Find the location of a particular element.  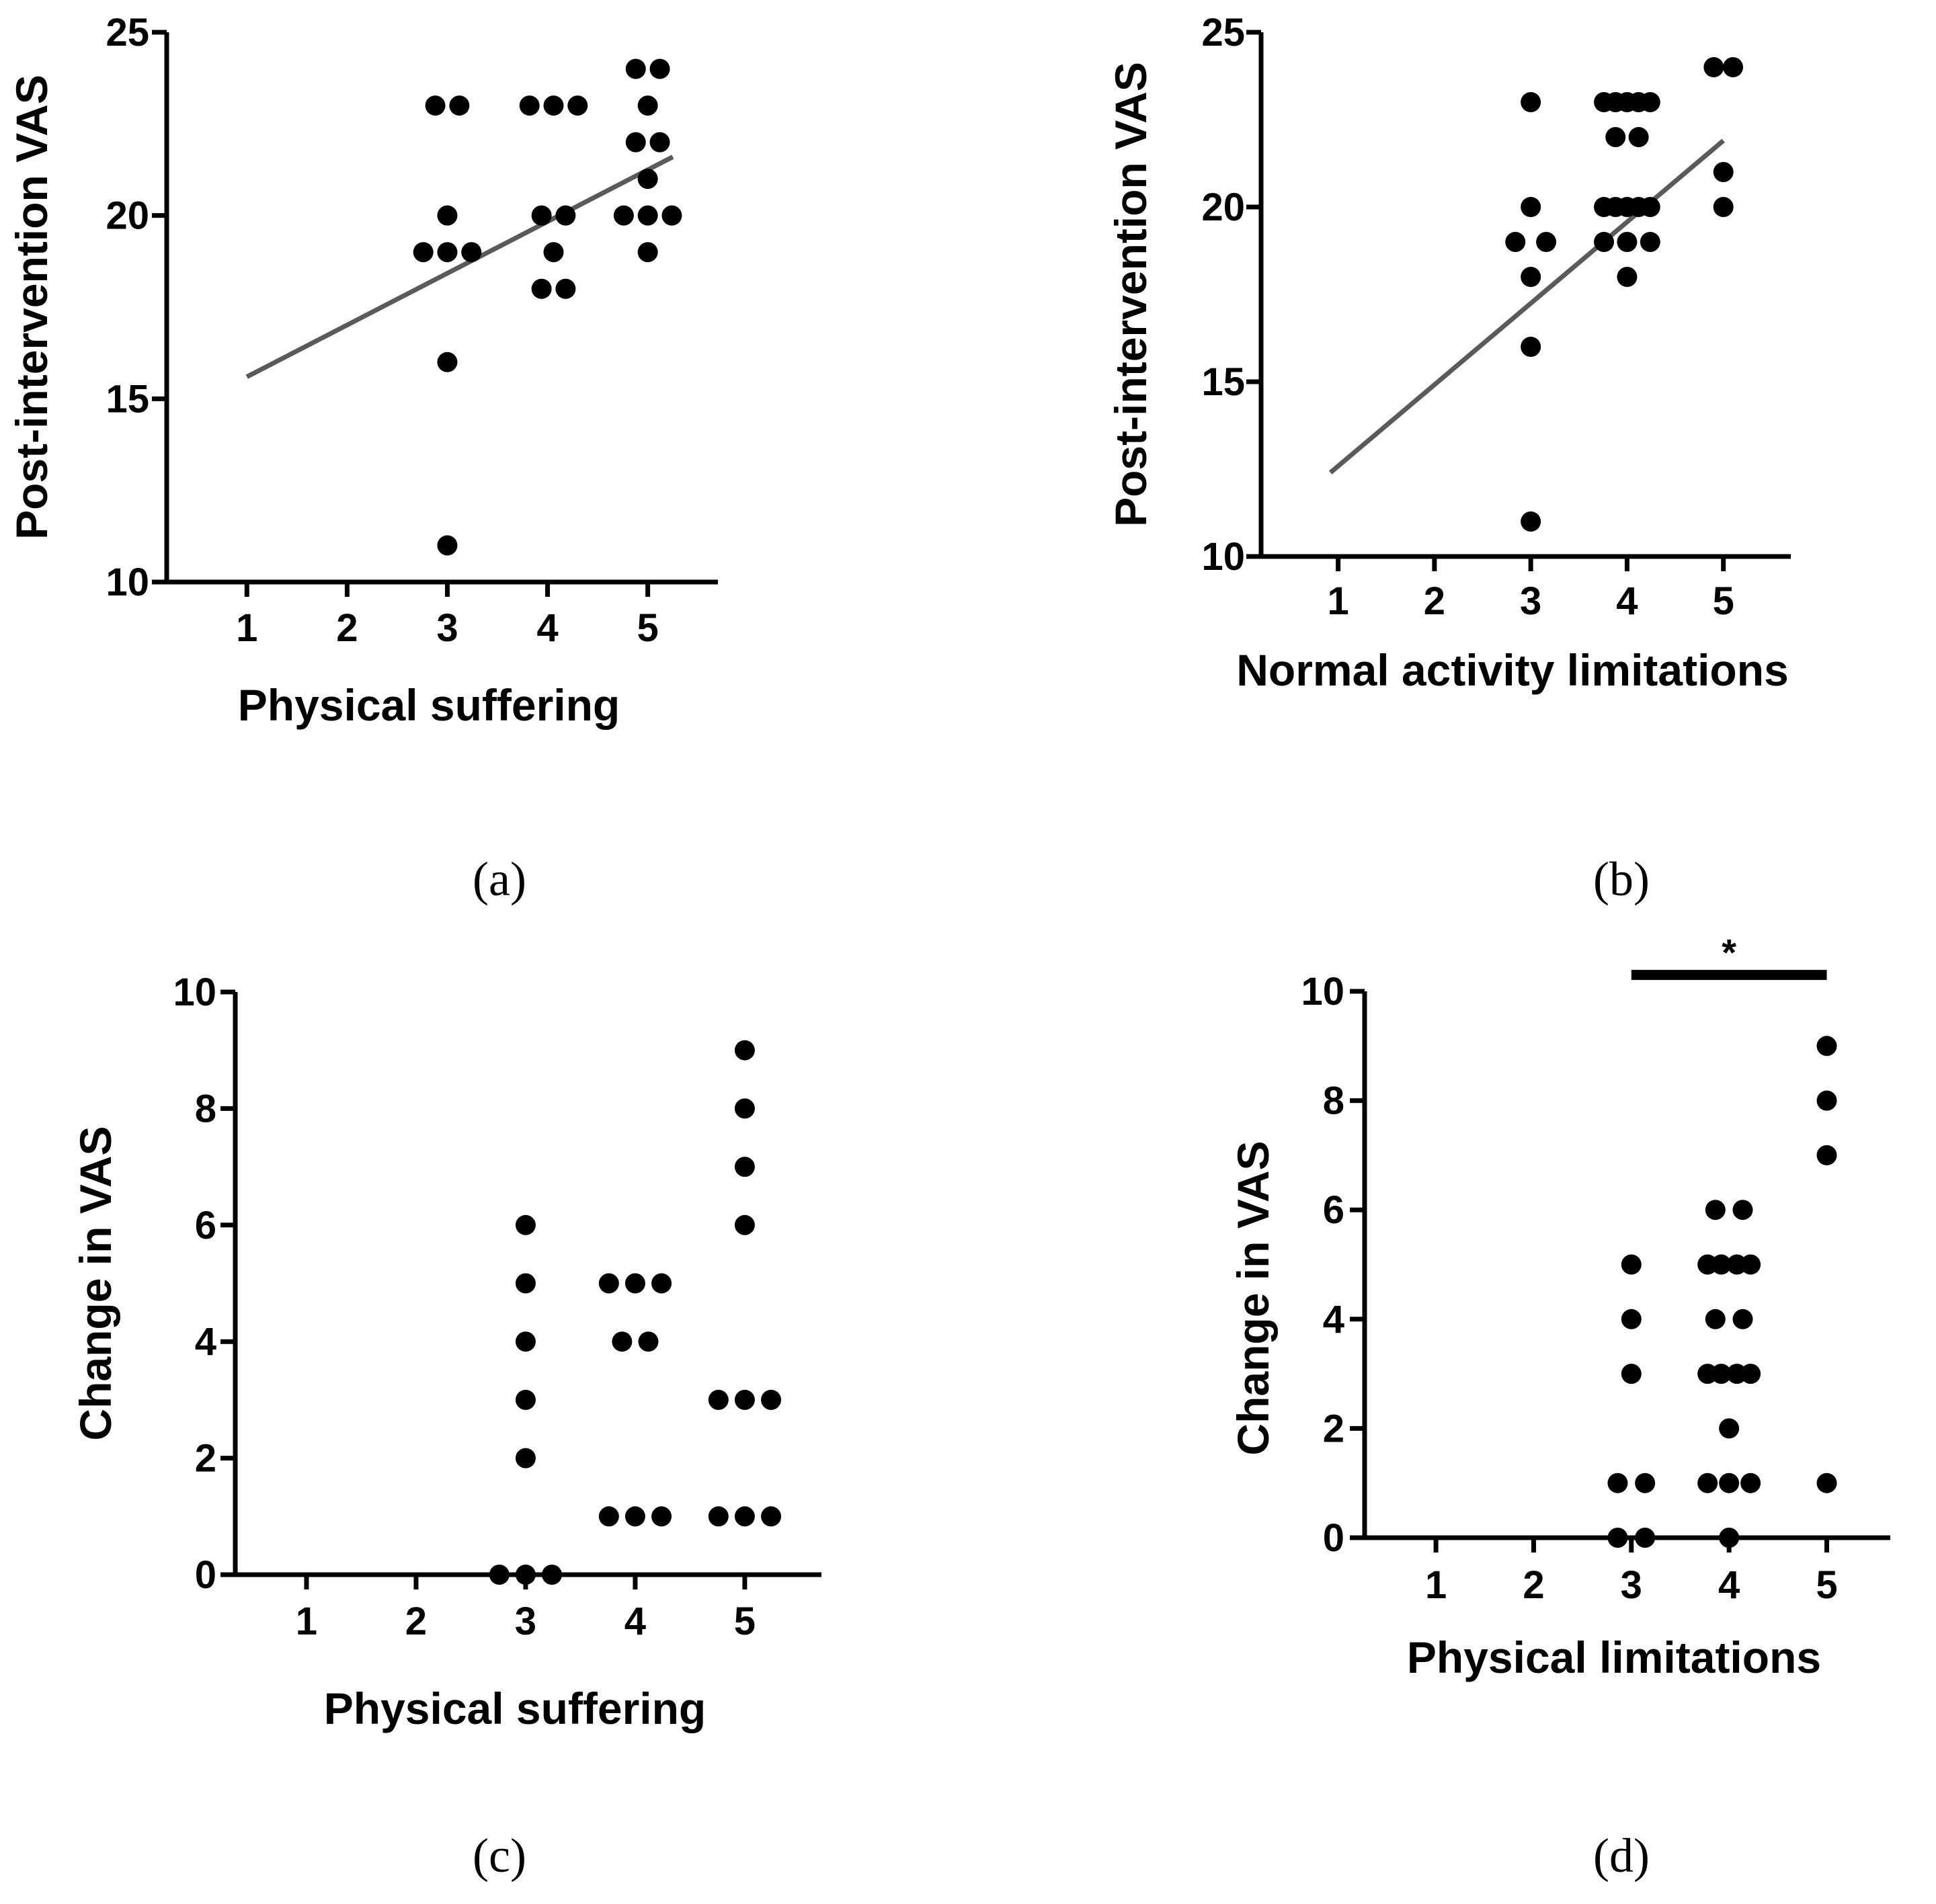

regression-line is located at coordinates (460, 267).